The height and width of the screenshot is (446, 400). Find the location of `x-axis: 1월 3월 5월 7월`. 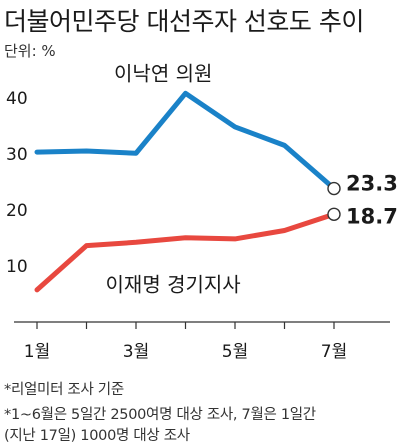

x-axis: 1월 3월 5월 7월 is located at coordinates (202, 341).